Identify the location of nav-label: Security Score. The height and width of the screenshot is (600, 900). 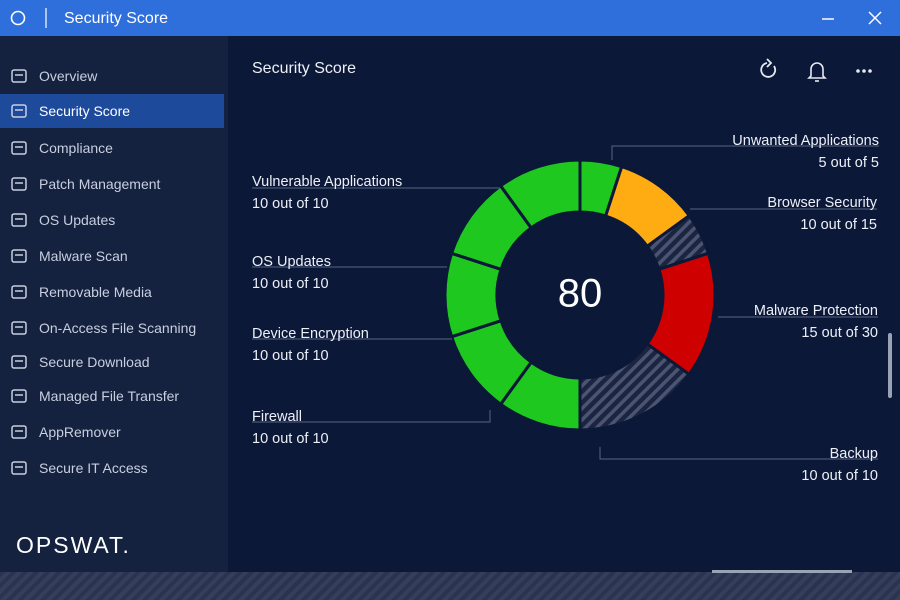
(85, 111).